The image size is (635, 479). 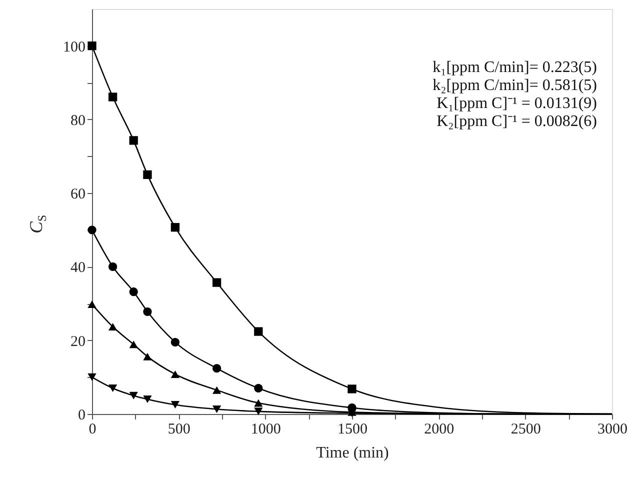 What do you see at coordinates (78, 120) in the screenshot?
I see `y-tick-label: 80` at bounding box center [78, 120].